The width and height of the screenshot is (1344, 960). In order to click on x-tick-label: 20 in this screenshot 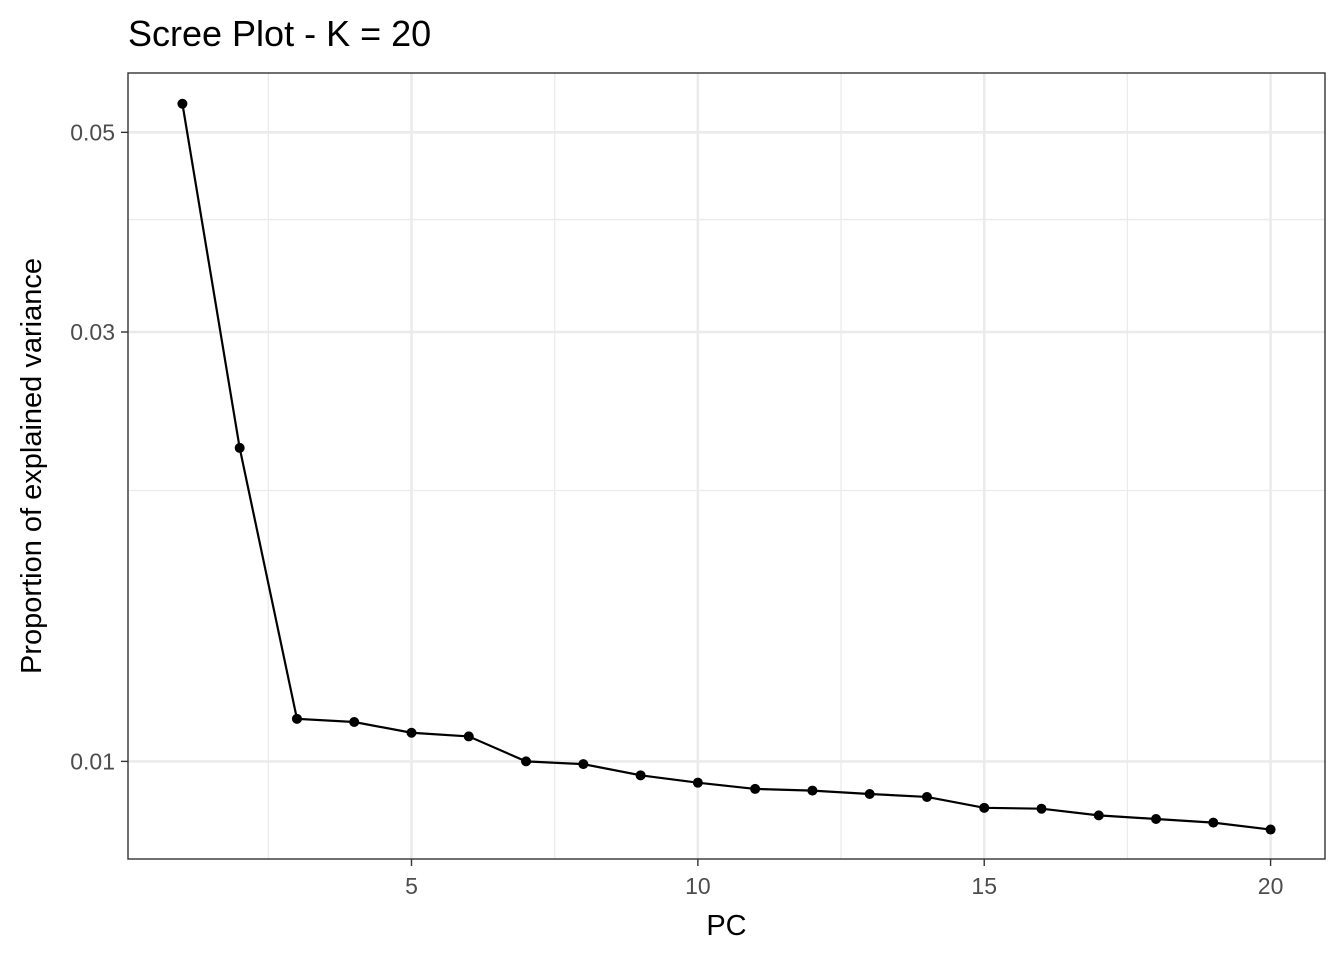, I will do `click(1271, 886)`.